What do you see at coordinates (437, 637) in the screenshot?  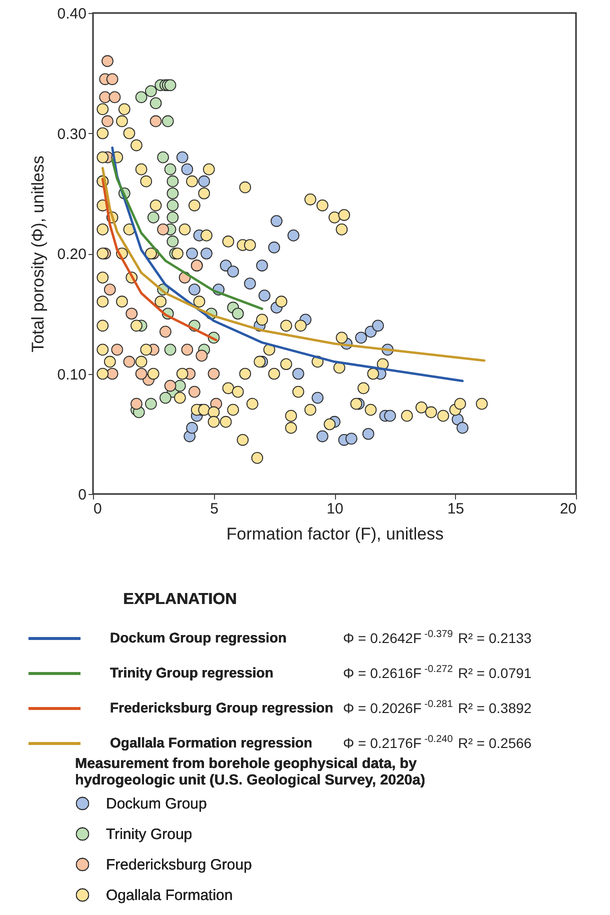 I see `text: Φ = 0.2642F-0.379 R² = 0.2133` at bounding box center [437, 637].